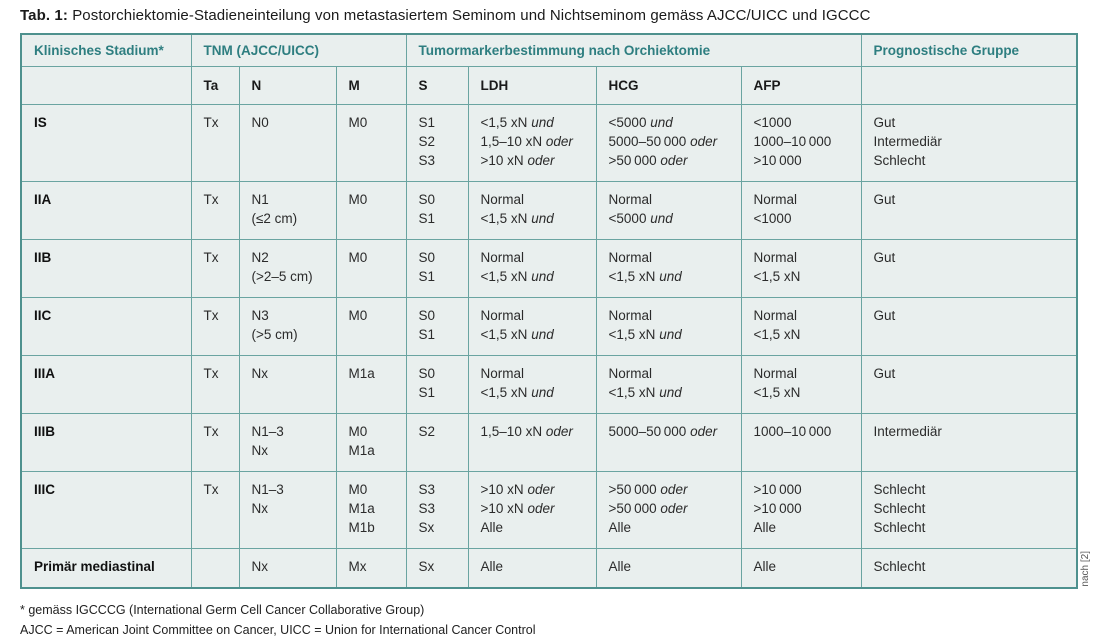 The width and height of the screenshot is (1100, 640). What do you see at coordinates (668, 567) in the screenshot?
I see `cell-hcg: Alle` at bounding box center [668, 567].